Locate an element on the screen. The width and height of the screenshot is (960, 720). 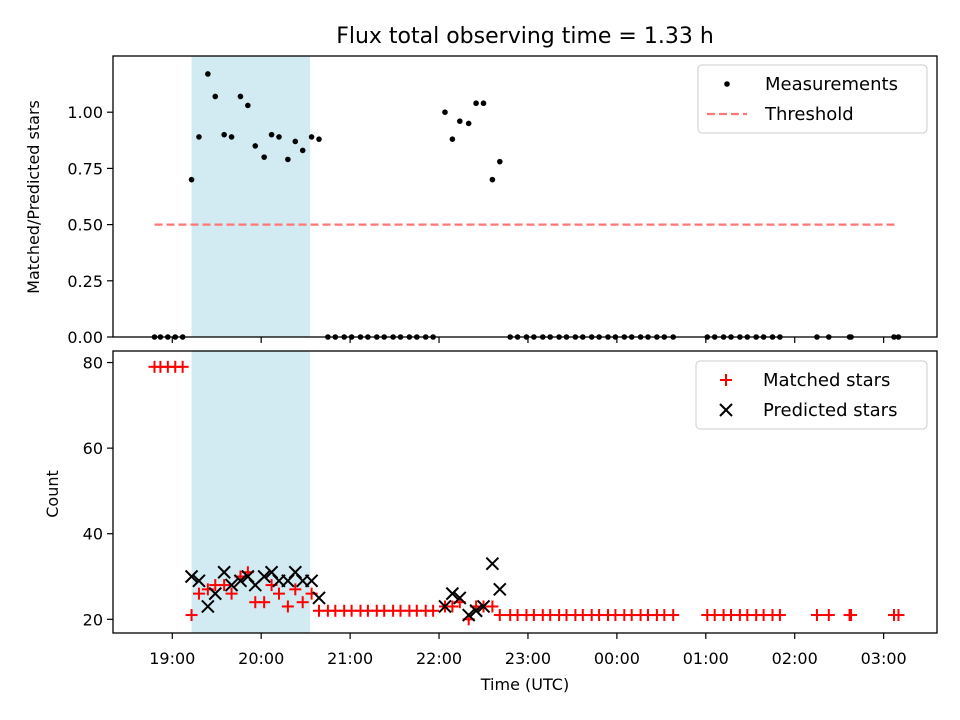
x-tick-label: 02:00 is located at coordinates (795, 658).